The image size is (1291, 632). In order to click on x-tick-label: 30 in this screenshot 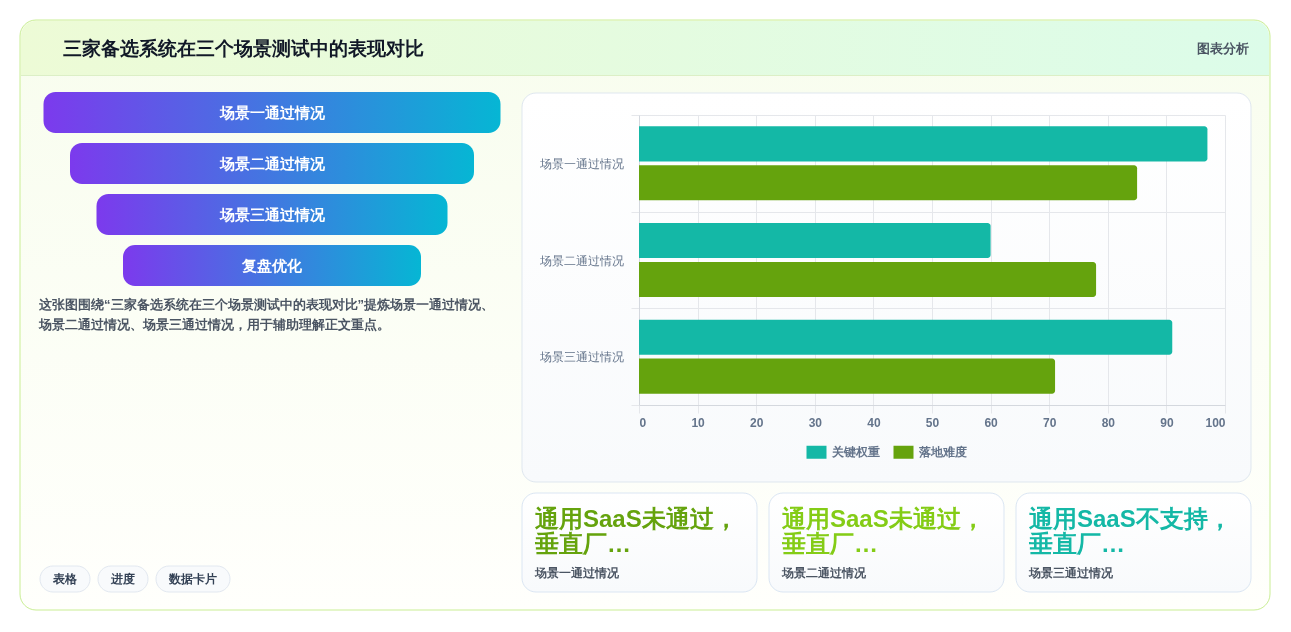, I will do `click(815, 422)`.